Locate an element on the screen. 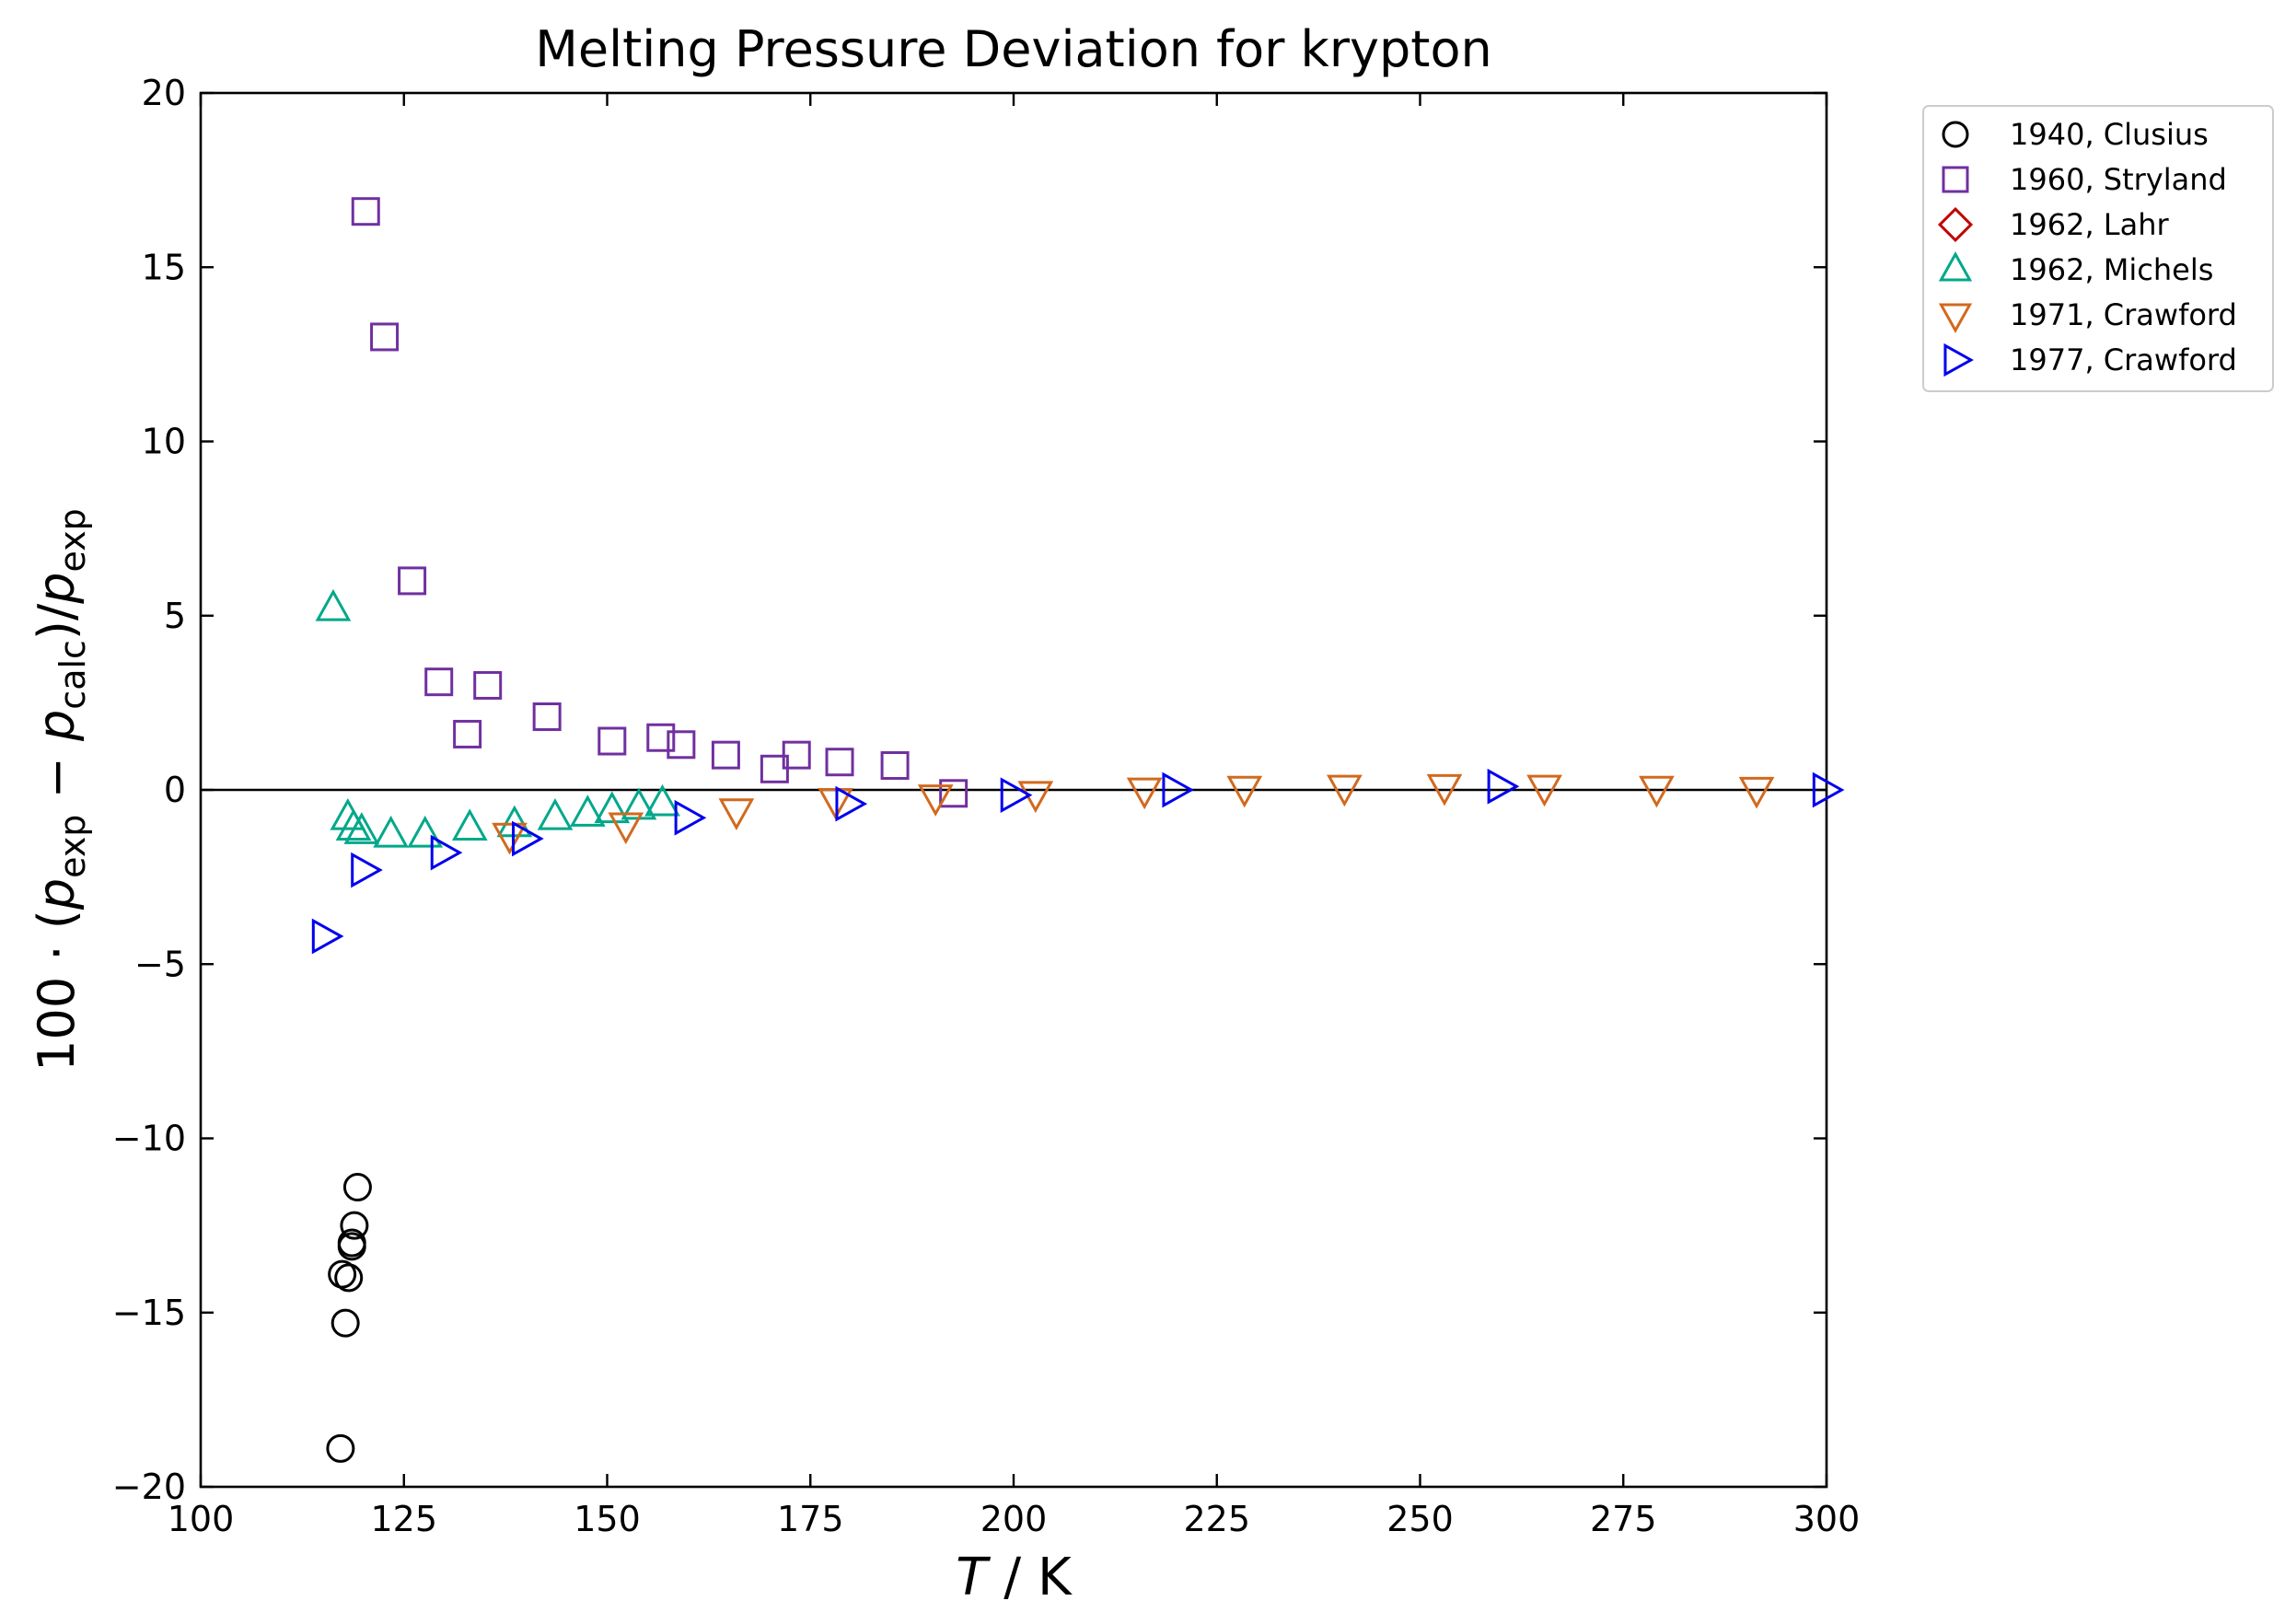 This screenshot has width=2285, height=1624. x-tick-label: 100 is located at coordinates (201, 1519).